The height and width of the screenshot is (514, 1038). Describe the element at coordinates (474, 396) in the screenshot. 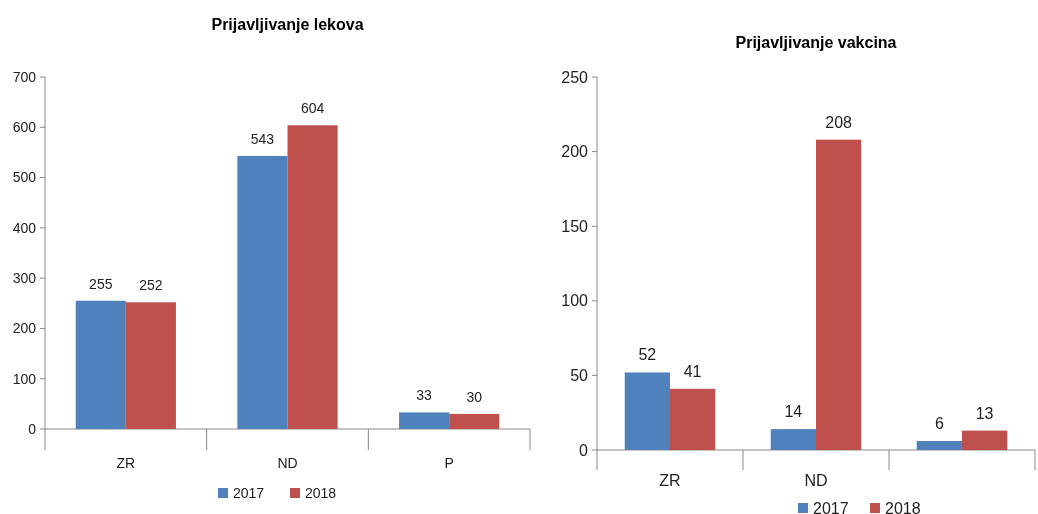

I see `data-label: 30` at that location.